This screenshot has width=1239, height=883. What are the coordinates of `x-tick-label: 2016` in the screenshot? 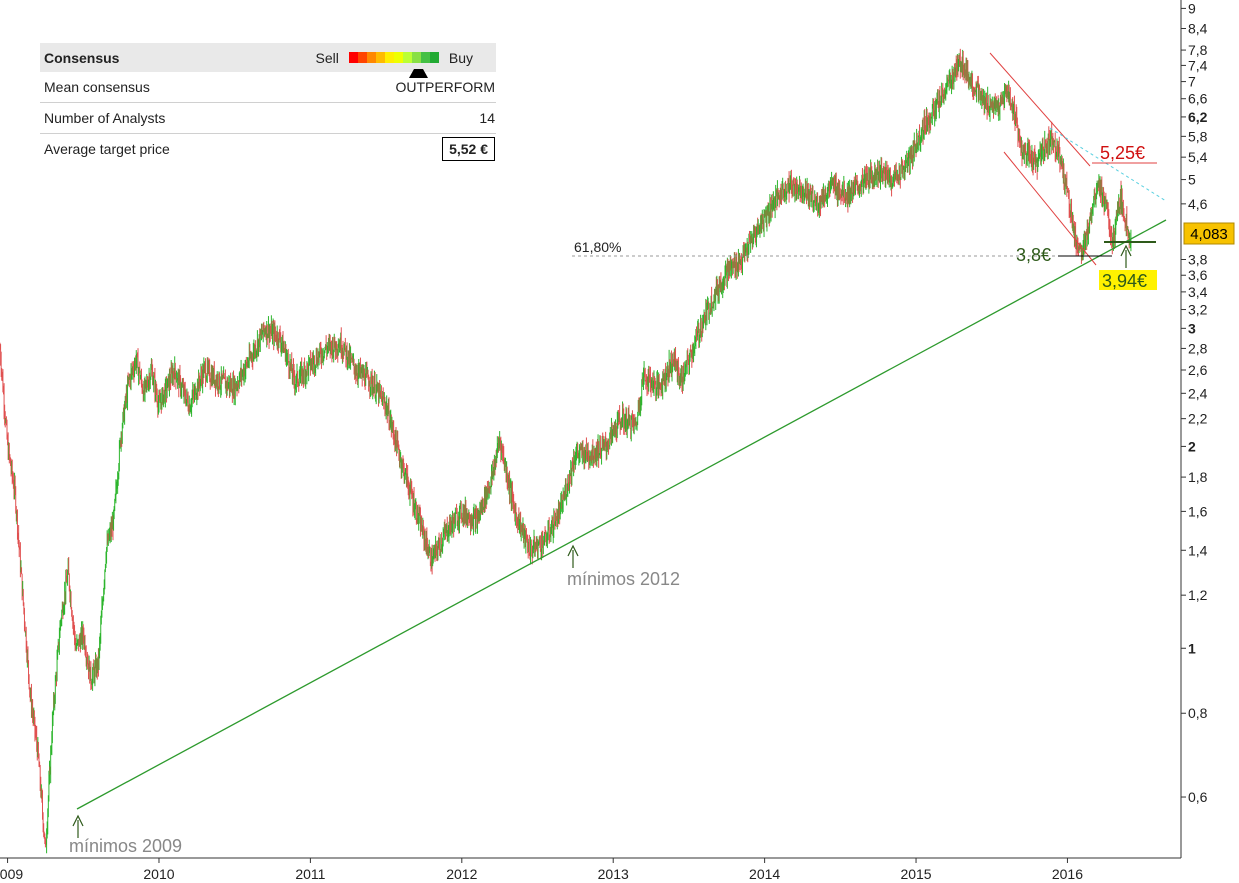 It's located at (1067, 874).